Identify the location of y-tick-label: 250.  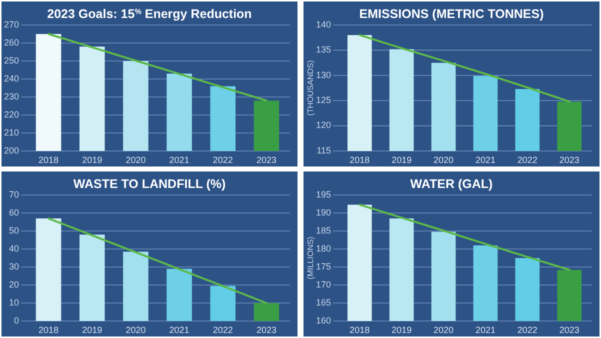
(11, 60).